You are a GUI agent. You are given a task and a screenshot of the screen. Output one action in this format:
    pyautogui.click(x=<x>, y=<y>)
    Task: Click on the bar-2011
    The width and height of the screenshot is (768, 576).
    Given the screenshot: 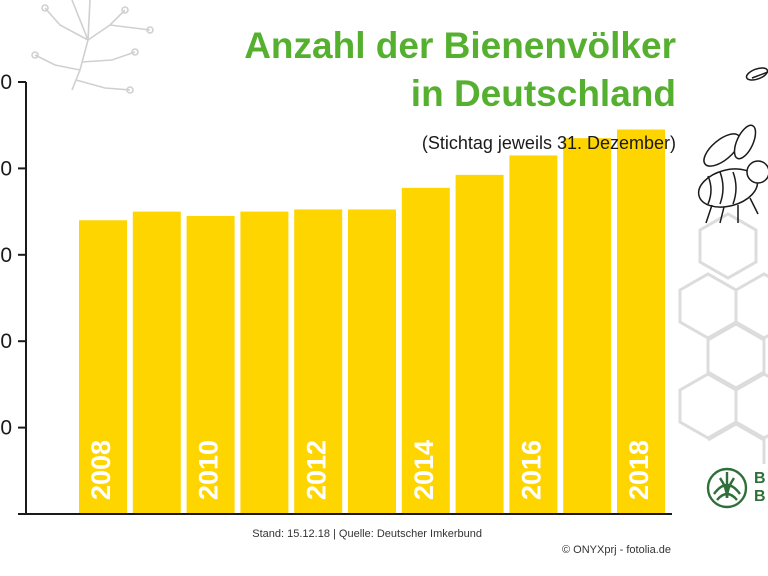 What is the action you would take?
    pyautogui.click(x=264, y=362)
    